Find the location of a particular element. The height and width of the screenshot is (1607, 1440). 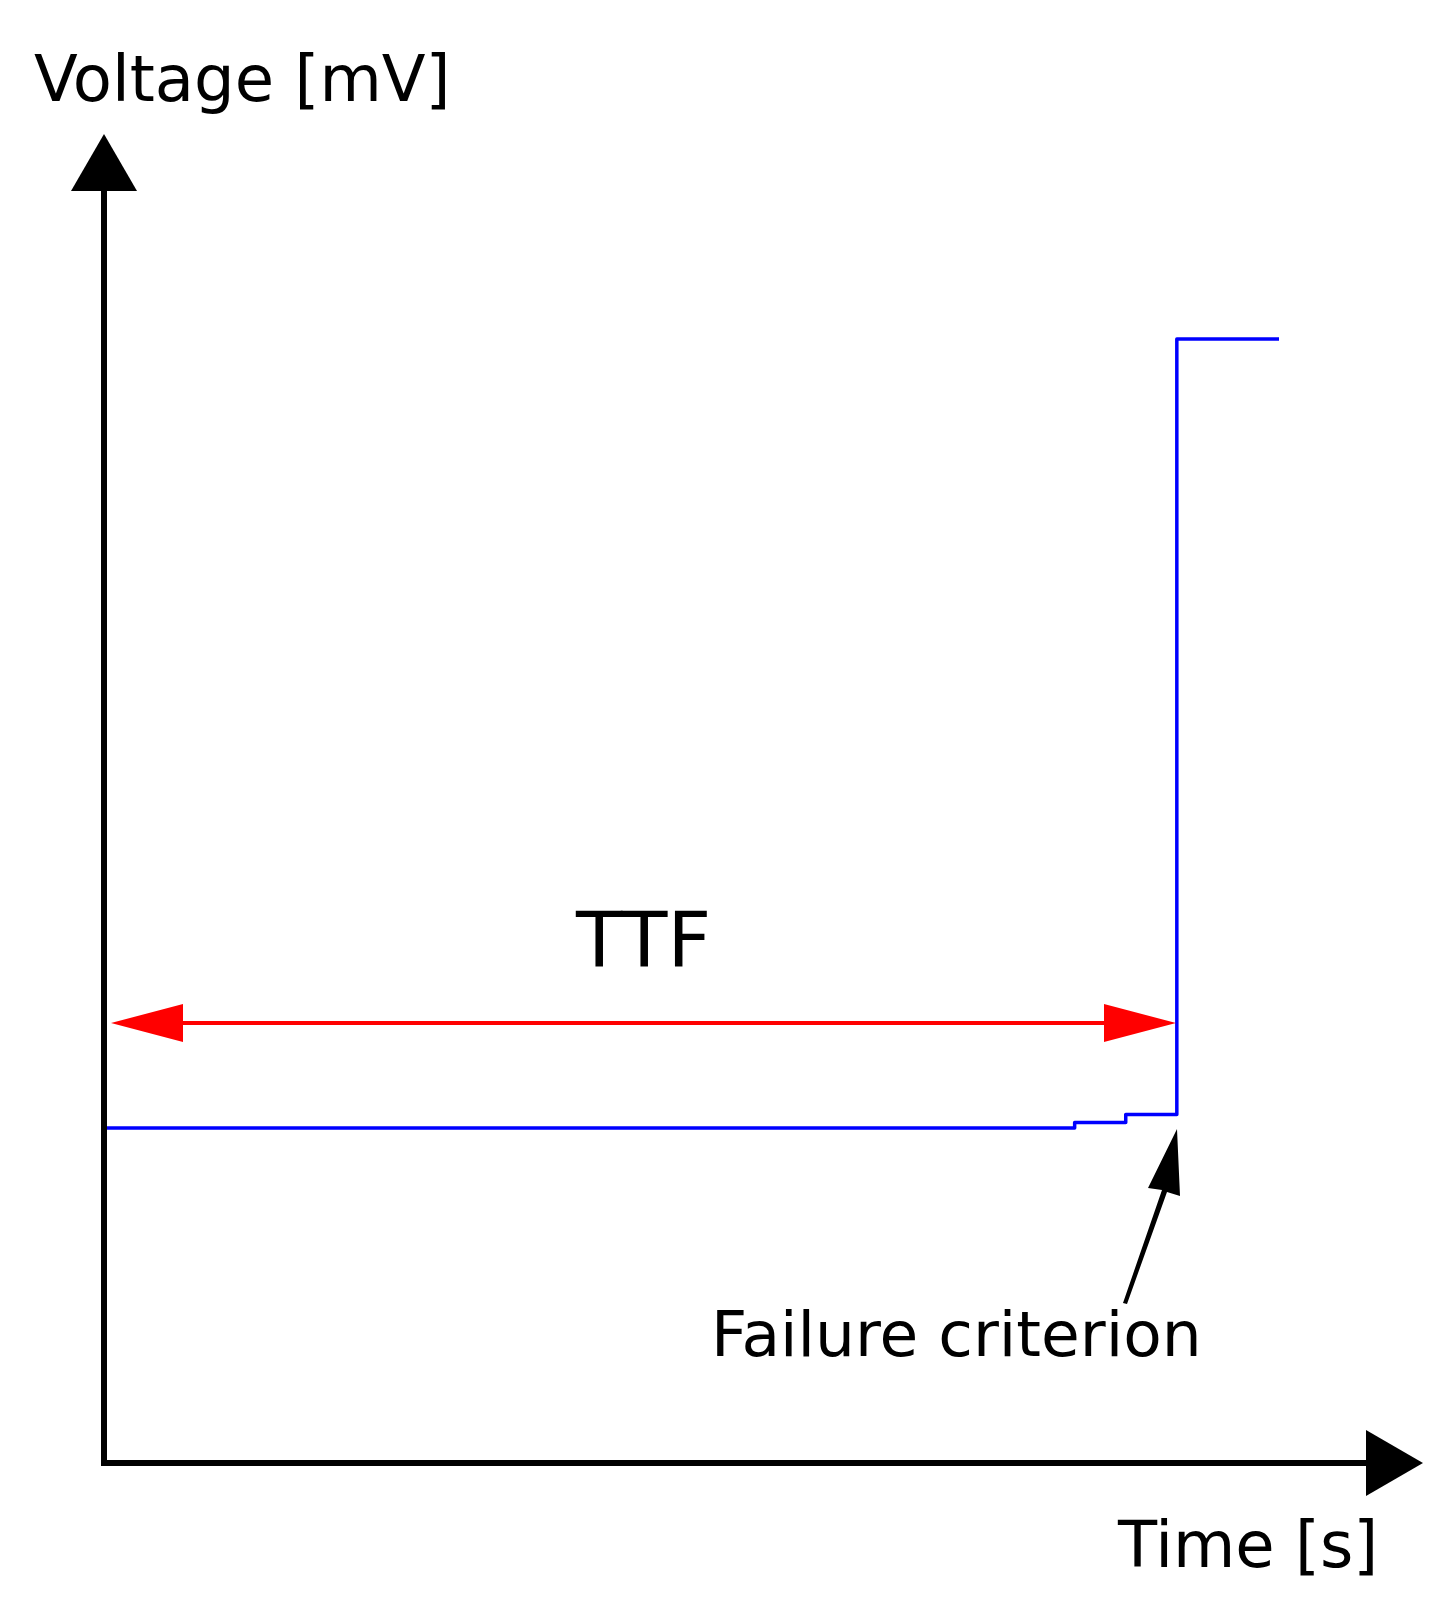

y-axis-title: Voltage [mV] is located at coordinates (242, 79).